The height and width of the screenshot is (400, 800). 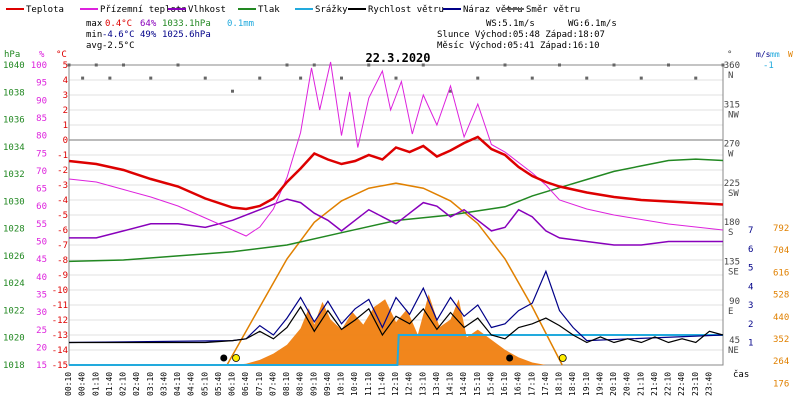 I want to click on tick-wm: 616, so click(x=781, y=273).